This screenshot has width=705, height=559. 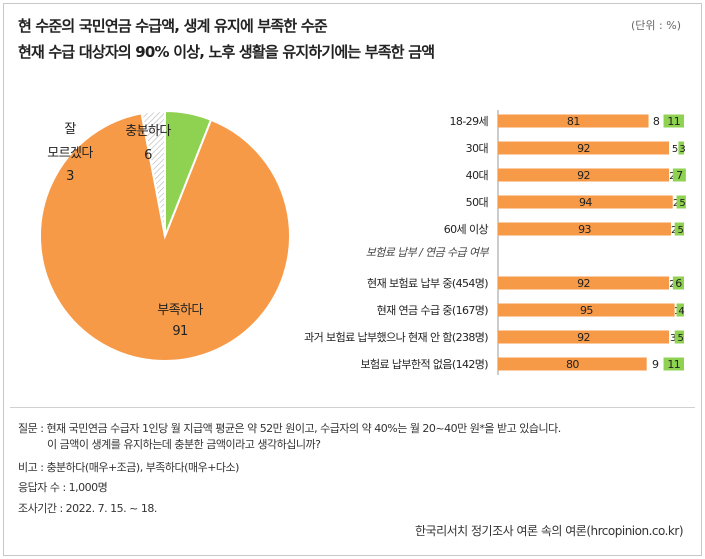 What do you see at coordinates (477, 148) in the screenshot?
I see `bar-row-label-1: 30대` at bounding box center [477, 148].